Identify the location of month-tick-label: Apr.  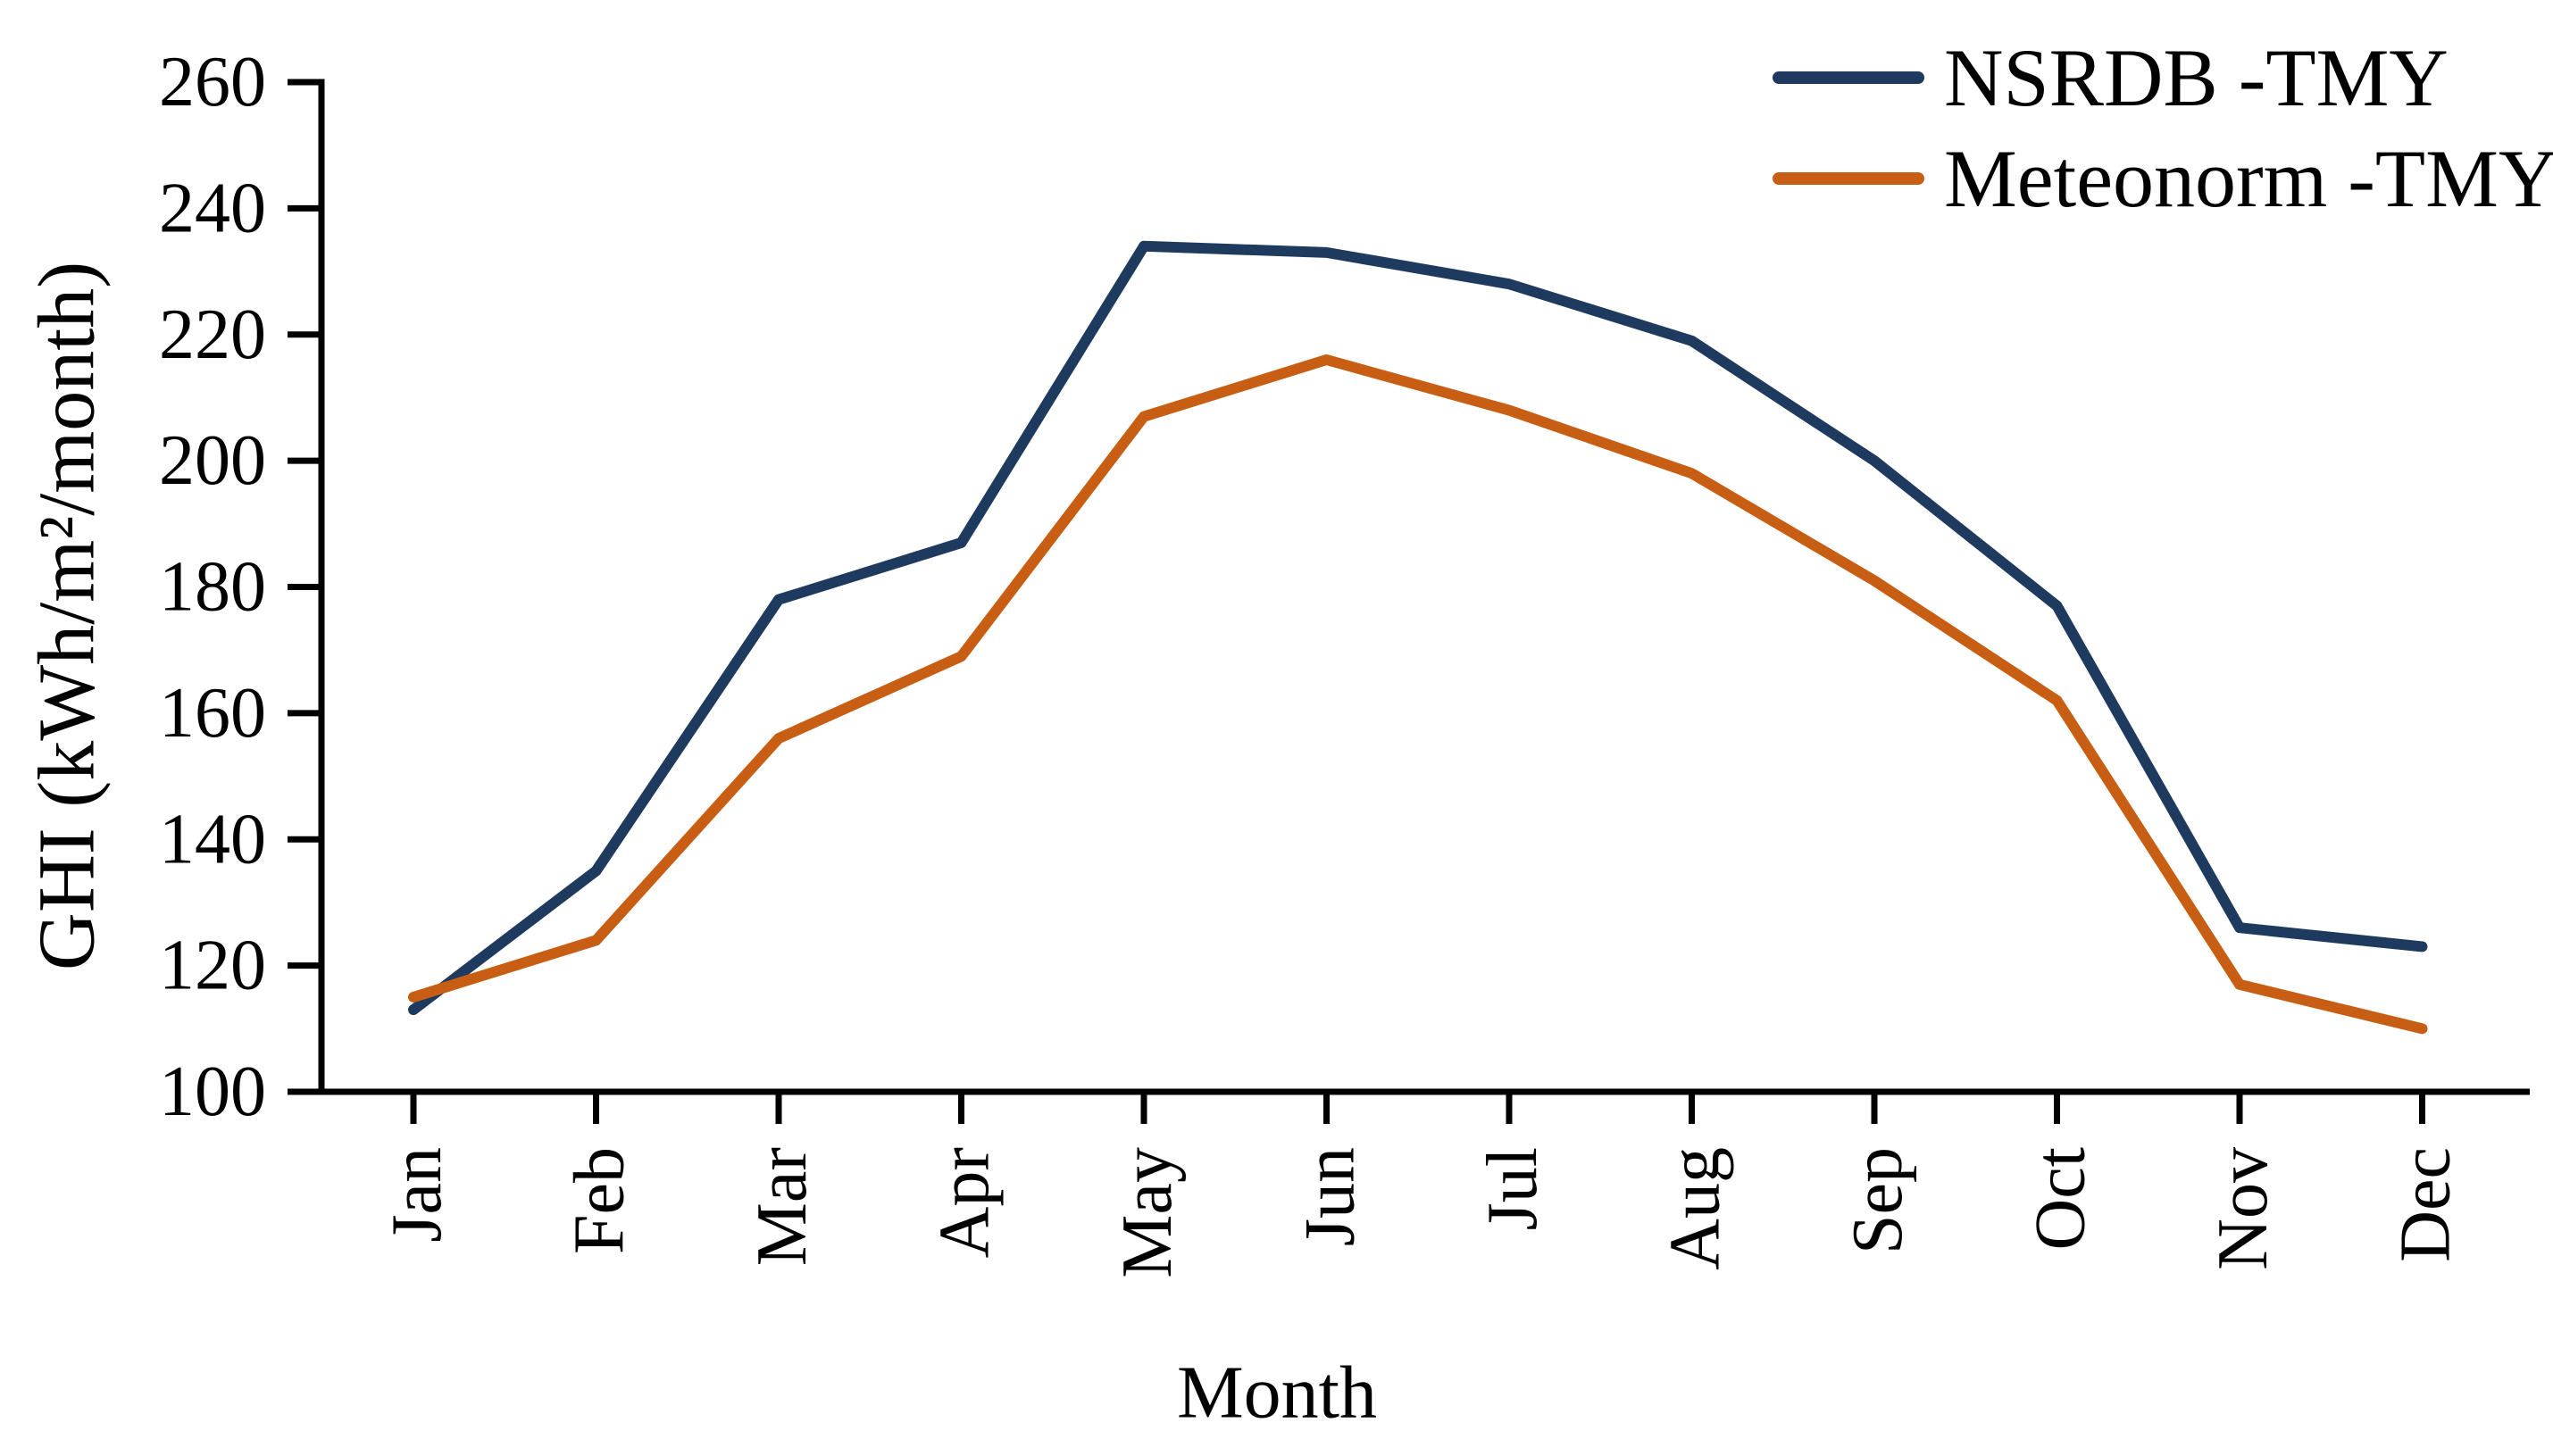
(965, 1202).